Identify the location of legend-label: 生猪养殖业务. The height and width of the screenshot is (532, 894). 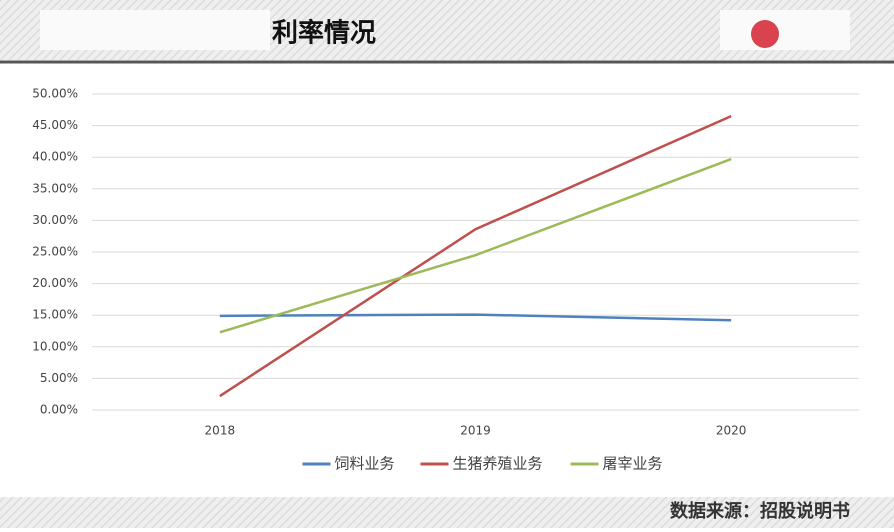
(498, 464).